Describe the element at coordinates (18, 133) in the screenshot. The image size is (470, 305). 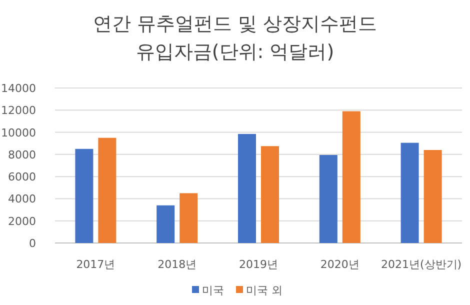
I see `y-tick-label: 10000` at that location.